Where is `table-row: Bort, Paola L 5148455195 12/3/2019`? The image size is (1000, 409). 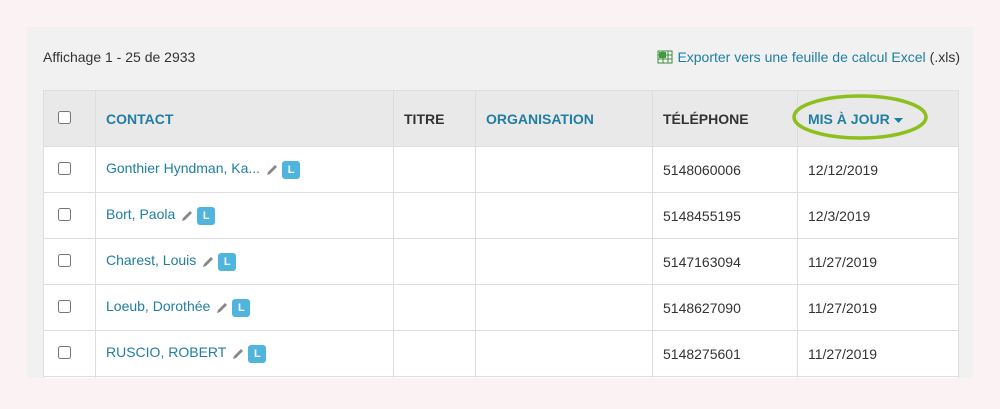
table-row: Bort, Paola L 5148455195 12/3/2019 is located at coordinates (501, 215).